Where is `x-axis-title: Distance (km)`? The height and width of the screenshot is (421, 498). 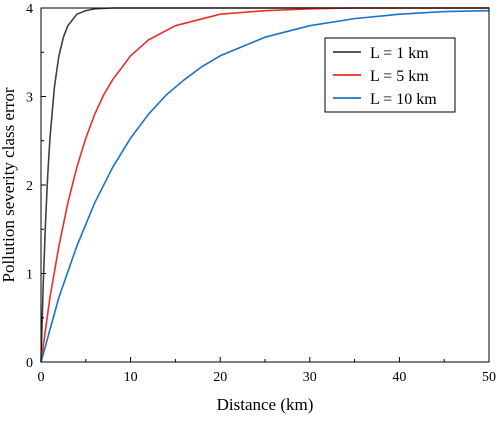 x-axis-title: Distance (km) is located at coordinates (265, 404).